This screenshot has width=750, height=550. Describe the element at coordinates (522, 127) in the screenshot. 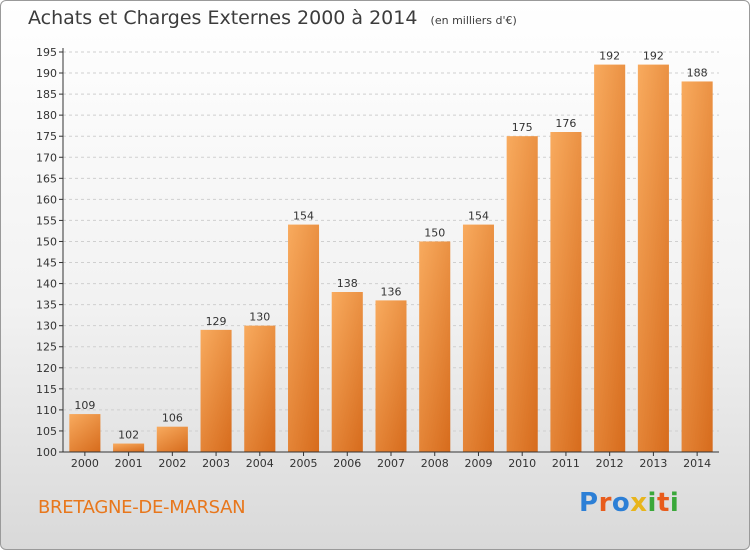

I see `data-label: 175` at that location.